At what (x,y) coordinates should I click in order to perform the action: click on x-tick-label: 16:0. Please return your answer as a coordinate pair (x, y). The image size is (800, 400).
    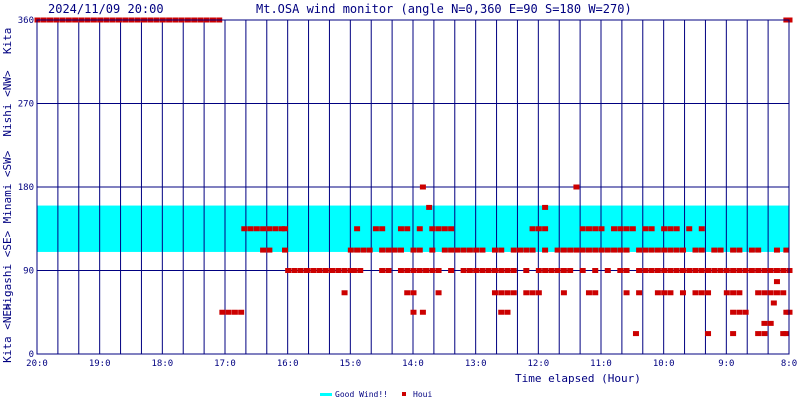
    Looking at the image, I should click on (288, 364).